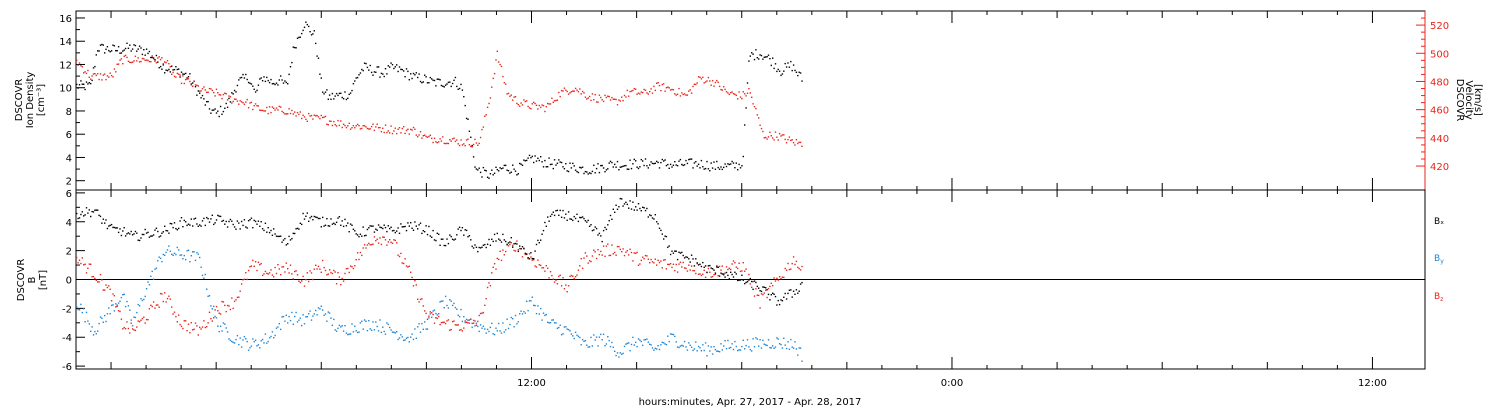 The image size is (1500, 410). Describe the element at coordinates (1439, 82) in the screenshot. I see `velocity-tick-label: 480` at that location.